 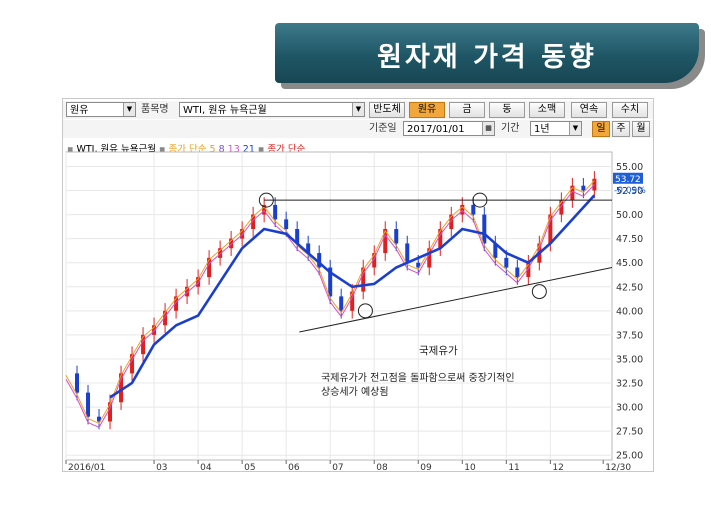 What do you see at coordinates (438, 351) in the screenshot?
I see `annotation-heading: 국제유가` at bounding box center [438, 351].